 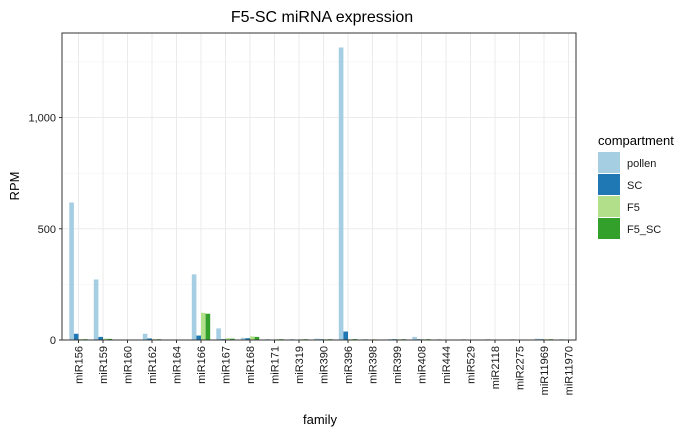 I want to click on chart-title: F5-SC miRNA expression, so click(x=322, y=17).